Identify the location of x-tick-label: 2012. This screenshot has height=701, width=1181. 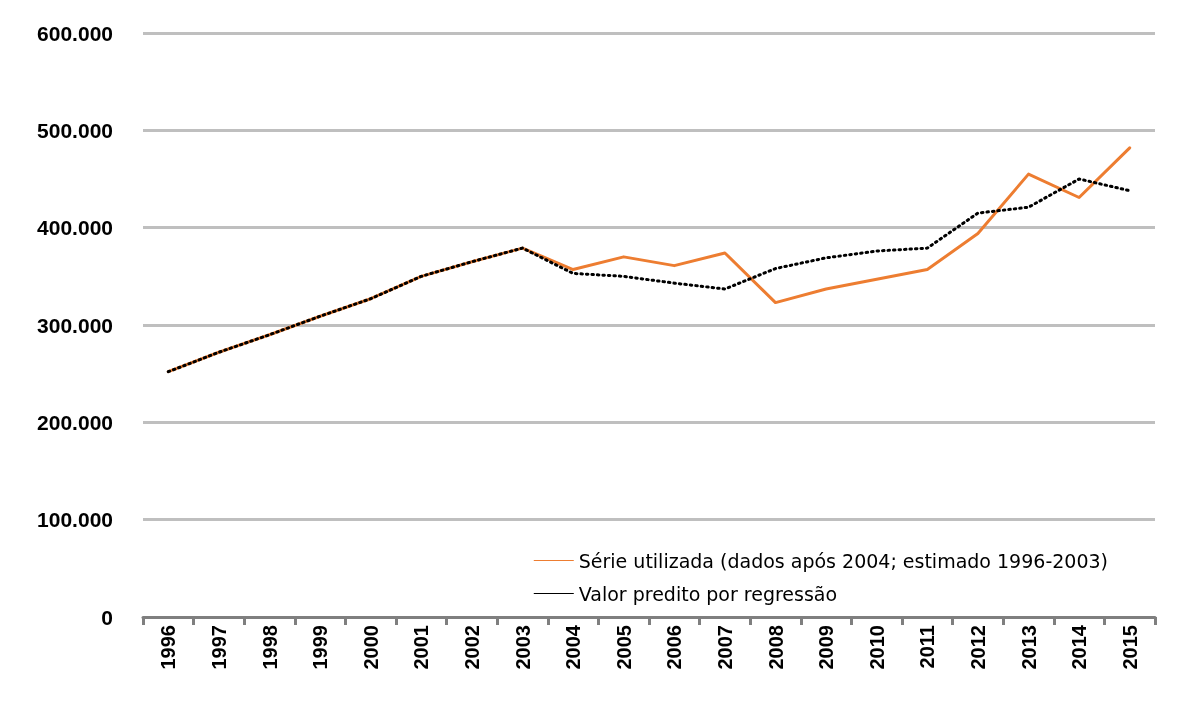
(977, 647).